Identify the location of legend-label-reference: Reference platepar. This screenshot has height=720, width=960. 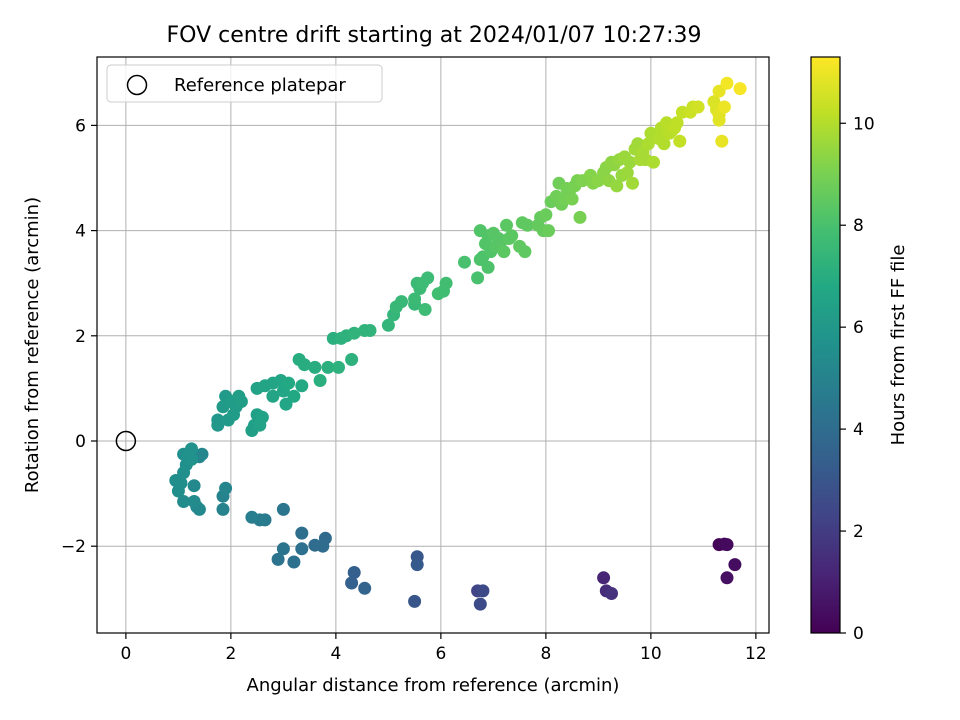
(260, 85).